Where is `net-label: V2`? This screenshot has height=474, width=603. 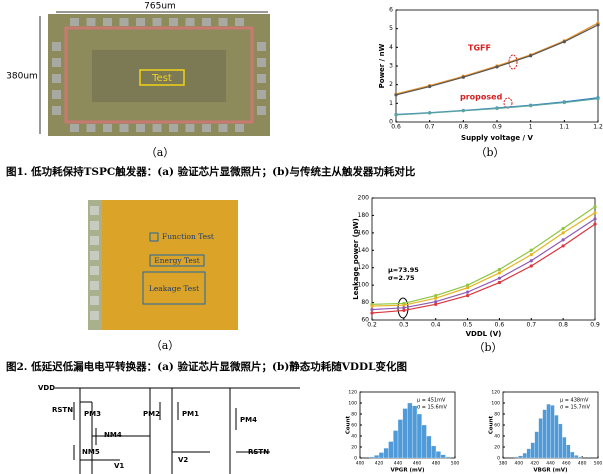 net-label: V2 is located at coordinates (183, 460).